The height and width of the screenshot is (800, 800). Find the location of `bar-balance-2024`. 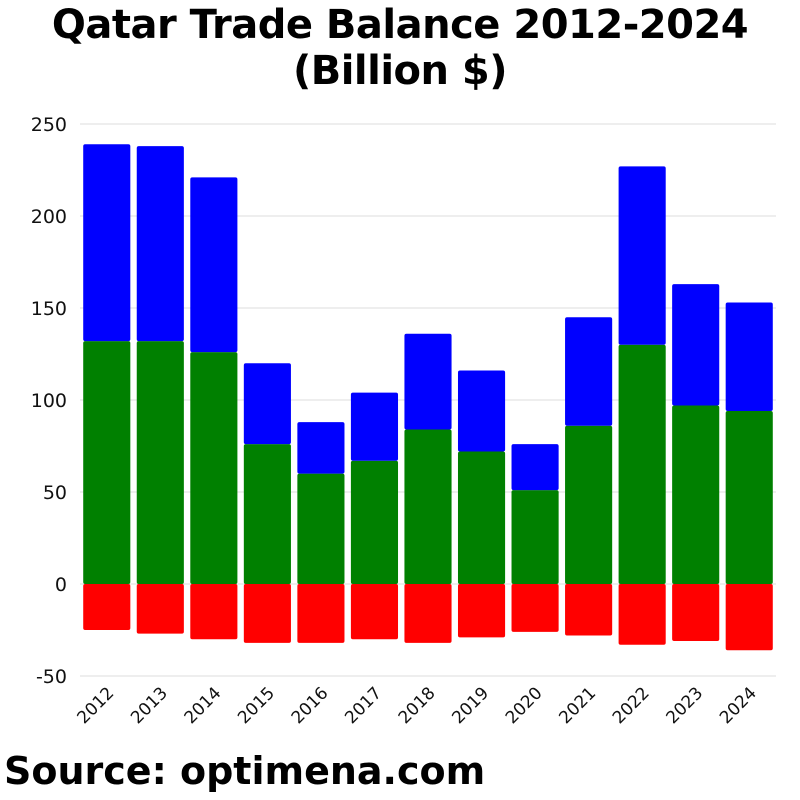

bar-balance-2024 is located at coordinates (749, 497).